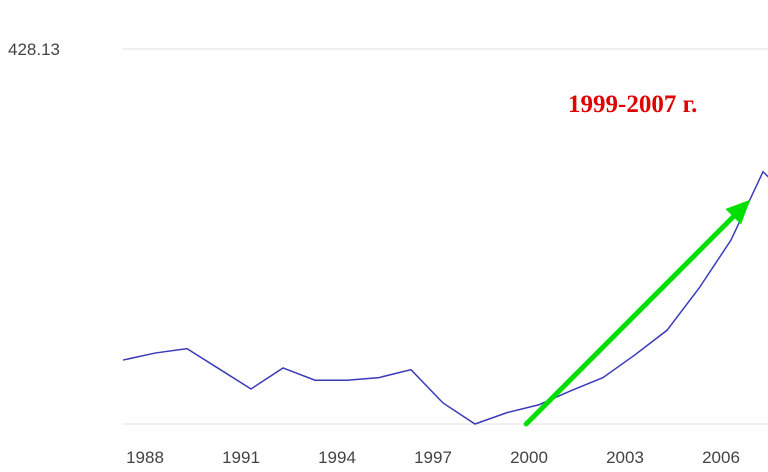 The width and height of the screenshot is (768, 472). I want to click on x-tick-label: 2006, so click(721, 457).